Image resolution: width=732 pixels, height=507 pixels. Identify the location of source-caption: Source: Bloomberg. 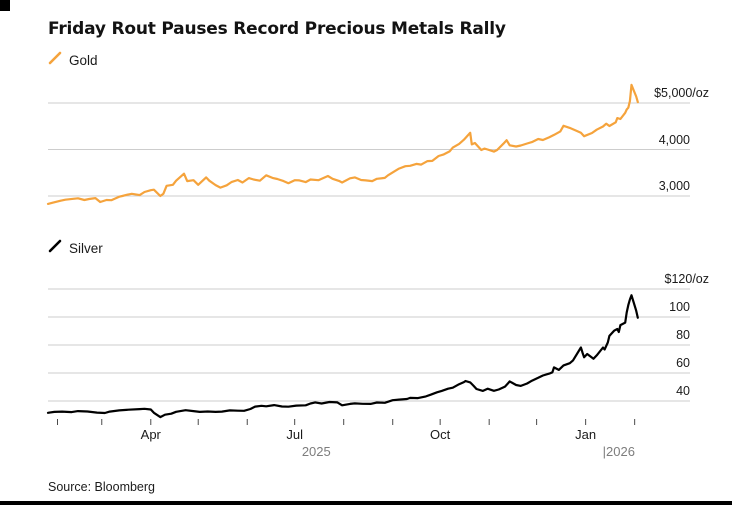
(102, 487).